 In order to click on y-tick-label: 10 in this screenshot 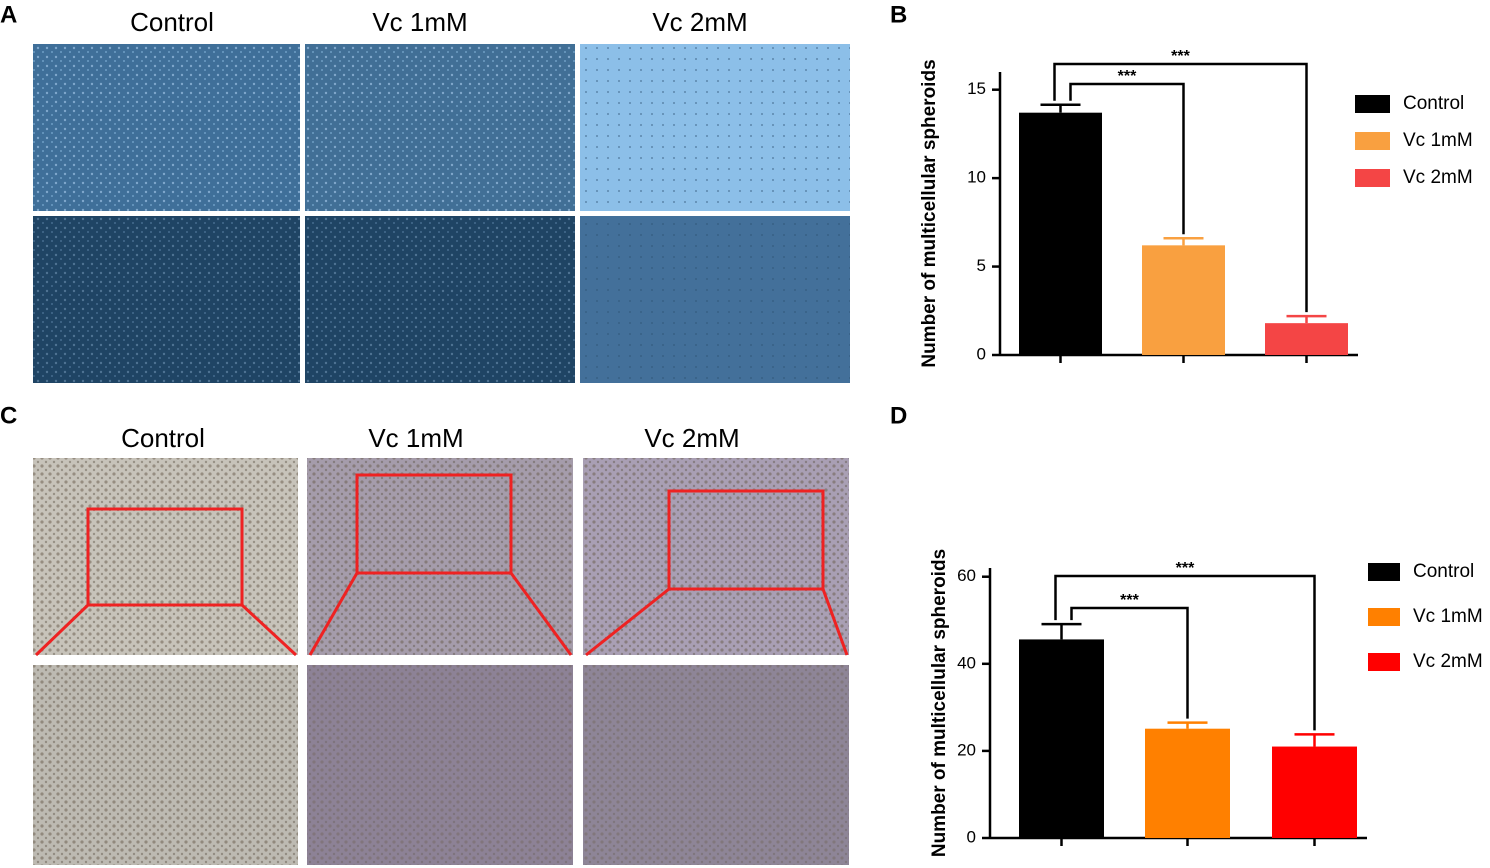, I will do `click(976, 177)`.